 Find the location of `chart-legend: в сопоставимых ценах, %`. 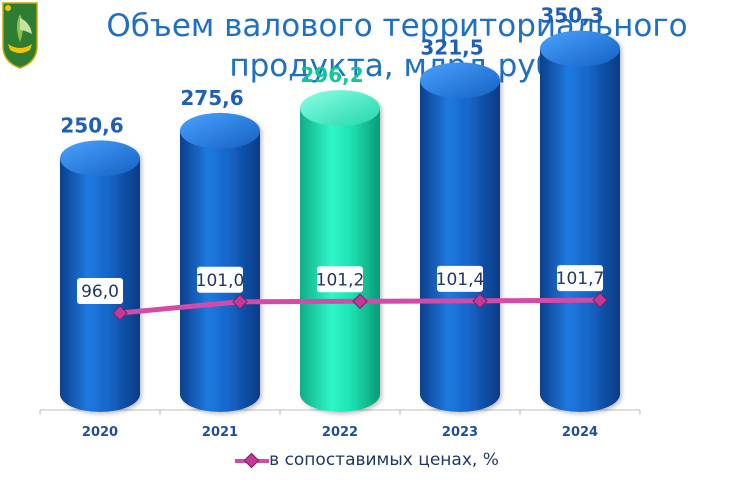

chart-legend: в сопоставимых ценах, % is located at coordinates (367, 460).